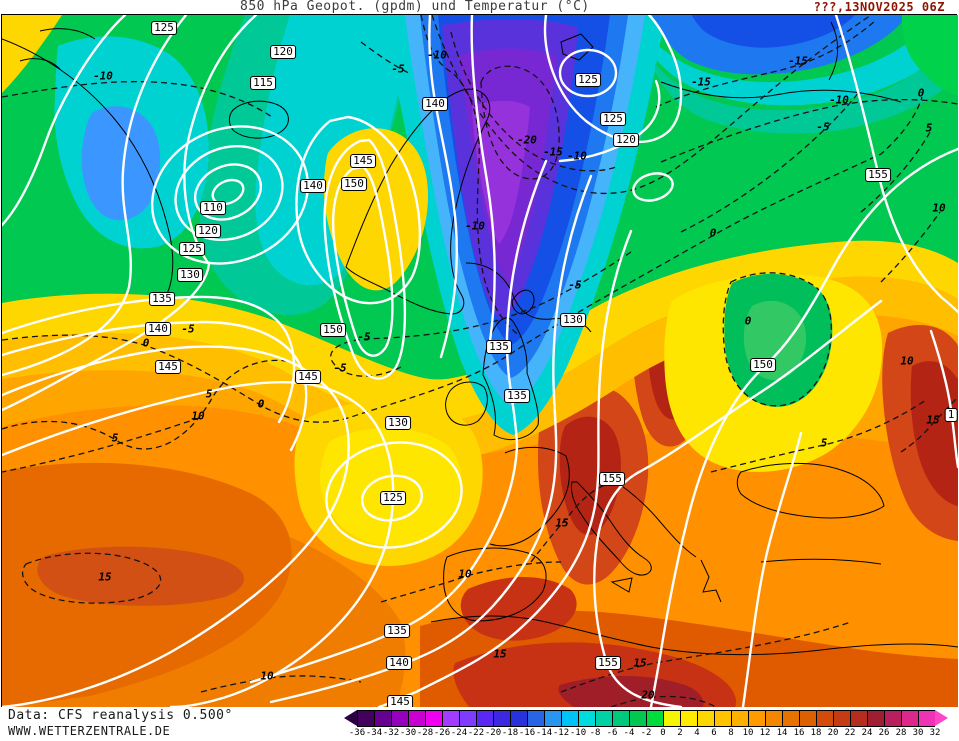  What do you see at coordinates (918, 733) in the screenshot?
I see `colorbar-tick: 30` at bounding box center [918, 733].